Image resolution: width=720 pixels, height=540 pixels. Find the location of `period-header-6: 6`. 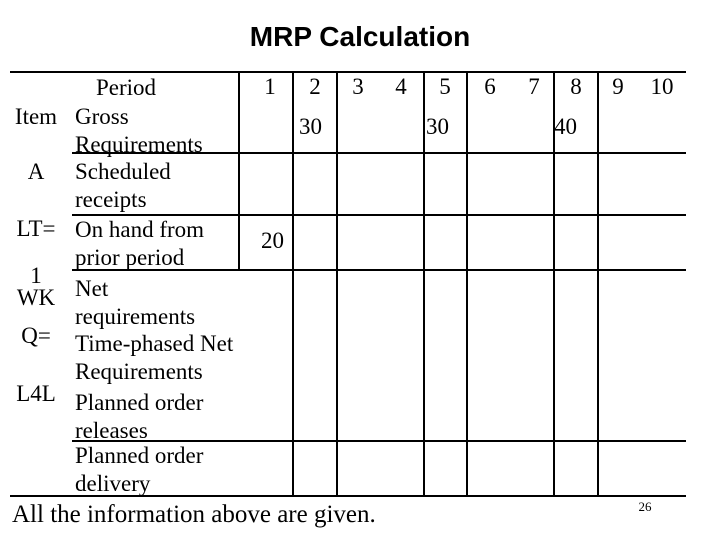

period-header-6: 6 is located at coordinates (490, 86).